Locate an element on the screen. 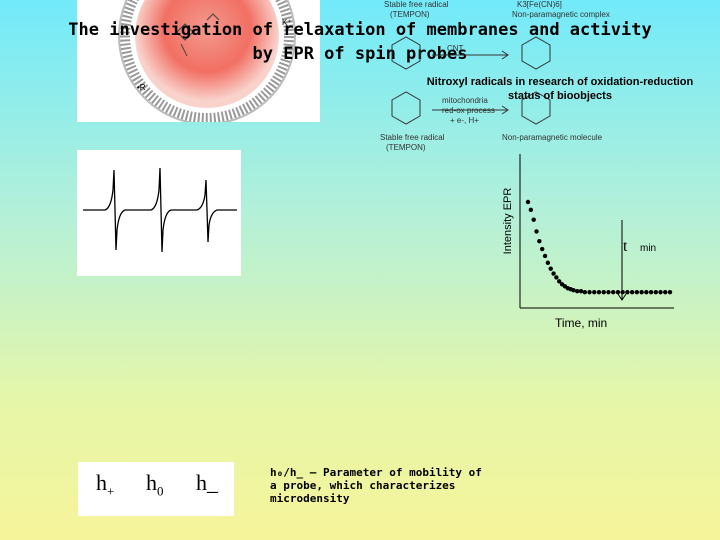  t-symbol: t is located at coordinates (625, 246).